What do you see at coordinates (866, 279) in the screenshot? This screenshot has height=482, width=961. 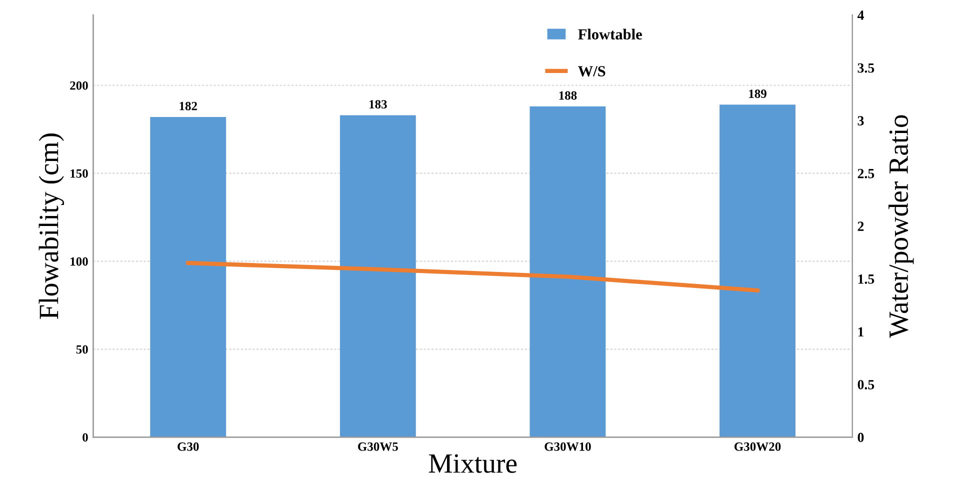 I see `y2-tick-label: 1.5` at bounding box center [866, 279].